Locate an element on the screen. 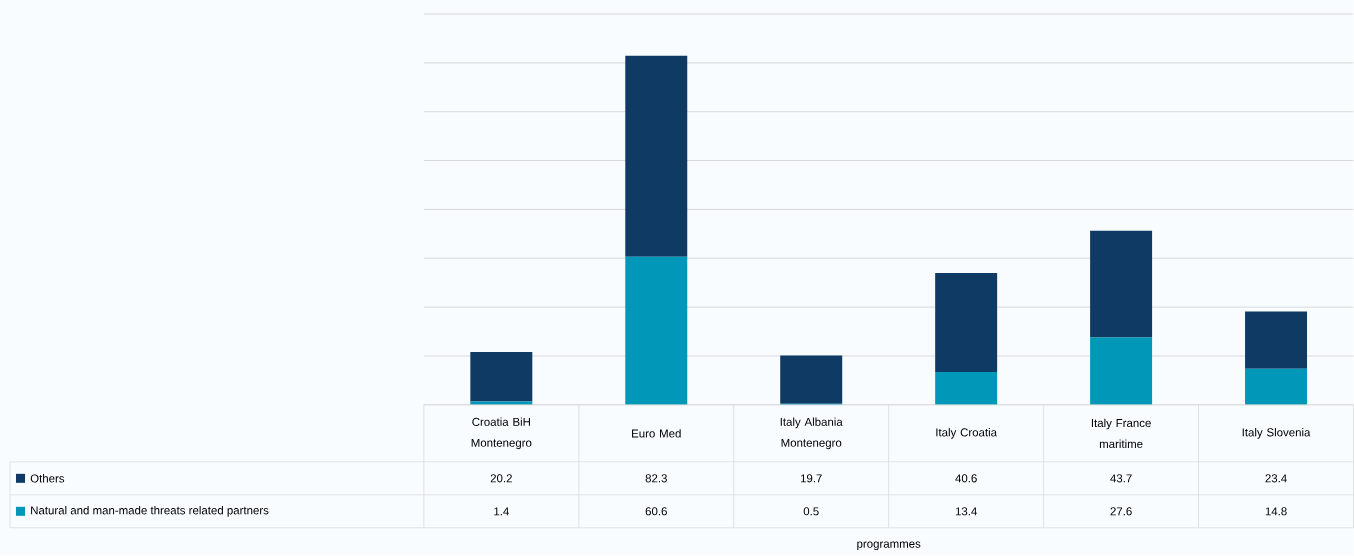 This screenshot has width=1354, height=556. data-label: 19.7 is located at coordinates (811, 478).